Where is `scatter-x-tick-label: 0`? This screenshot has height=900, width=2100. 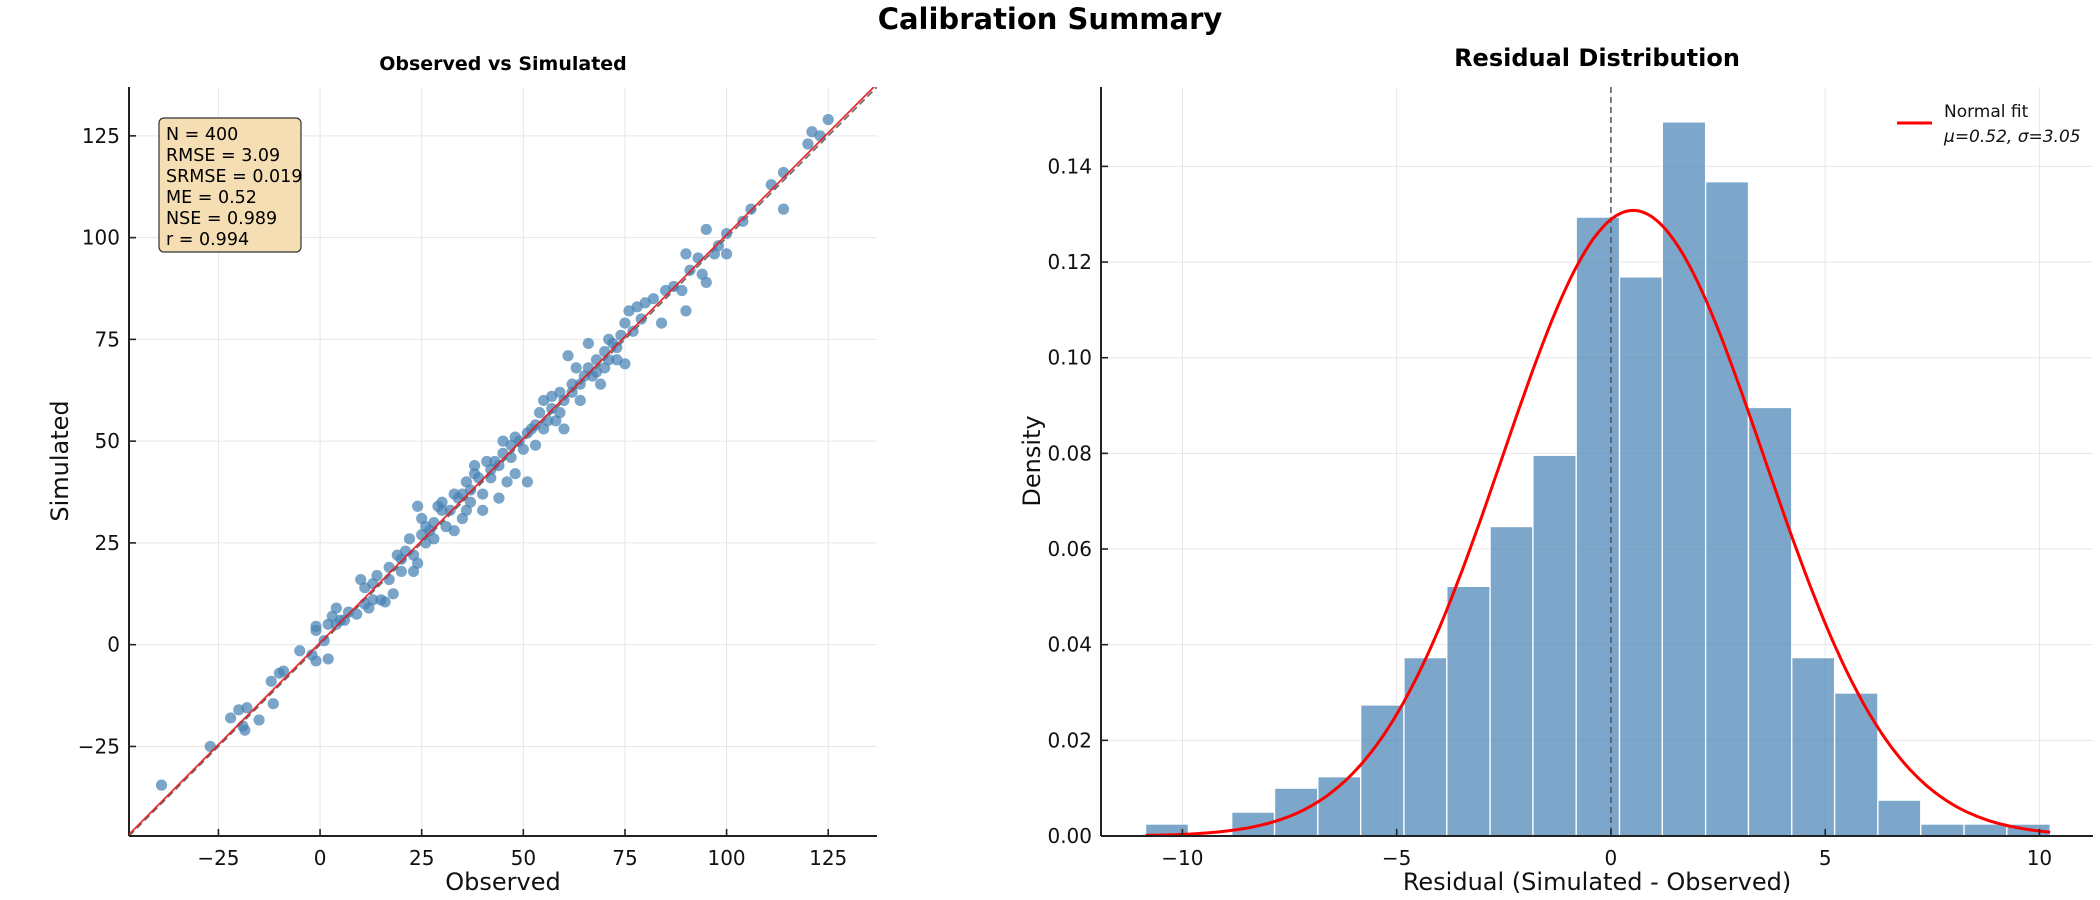
scatter-x-tick-label: 0 is located at coordinates (320, 858).